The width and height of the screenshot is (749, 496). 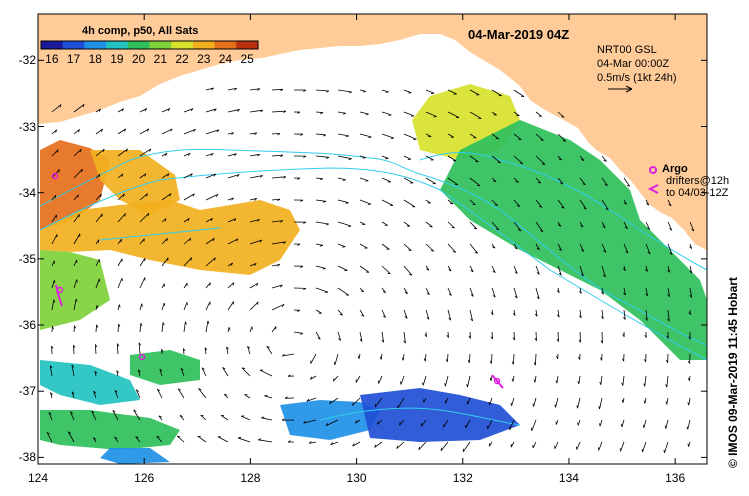 I want to click on sst-patch, so click(x=110, y=430).